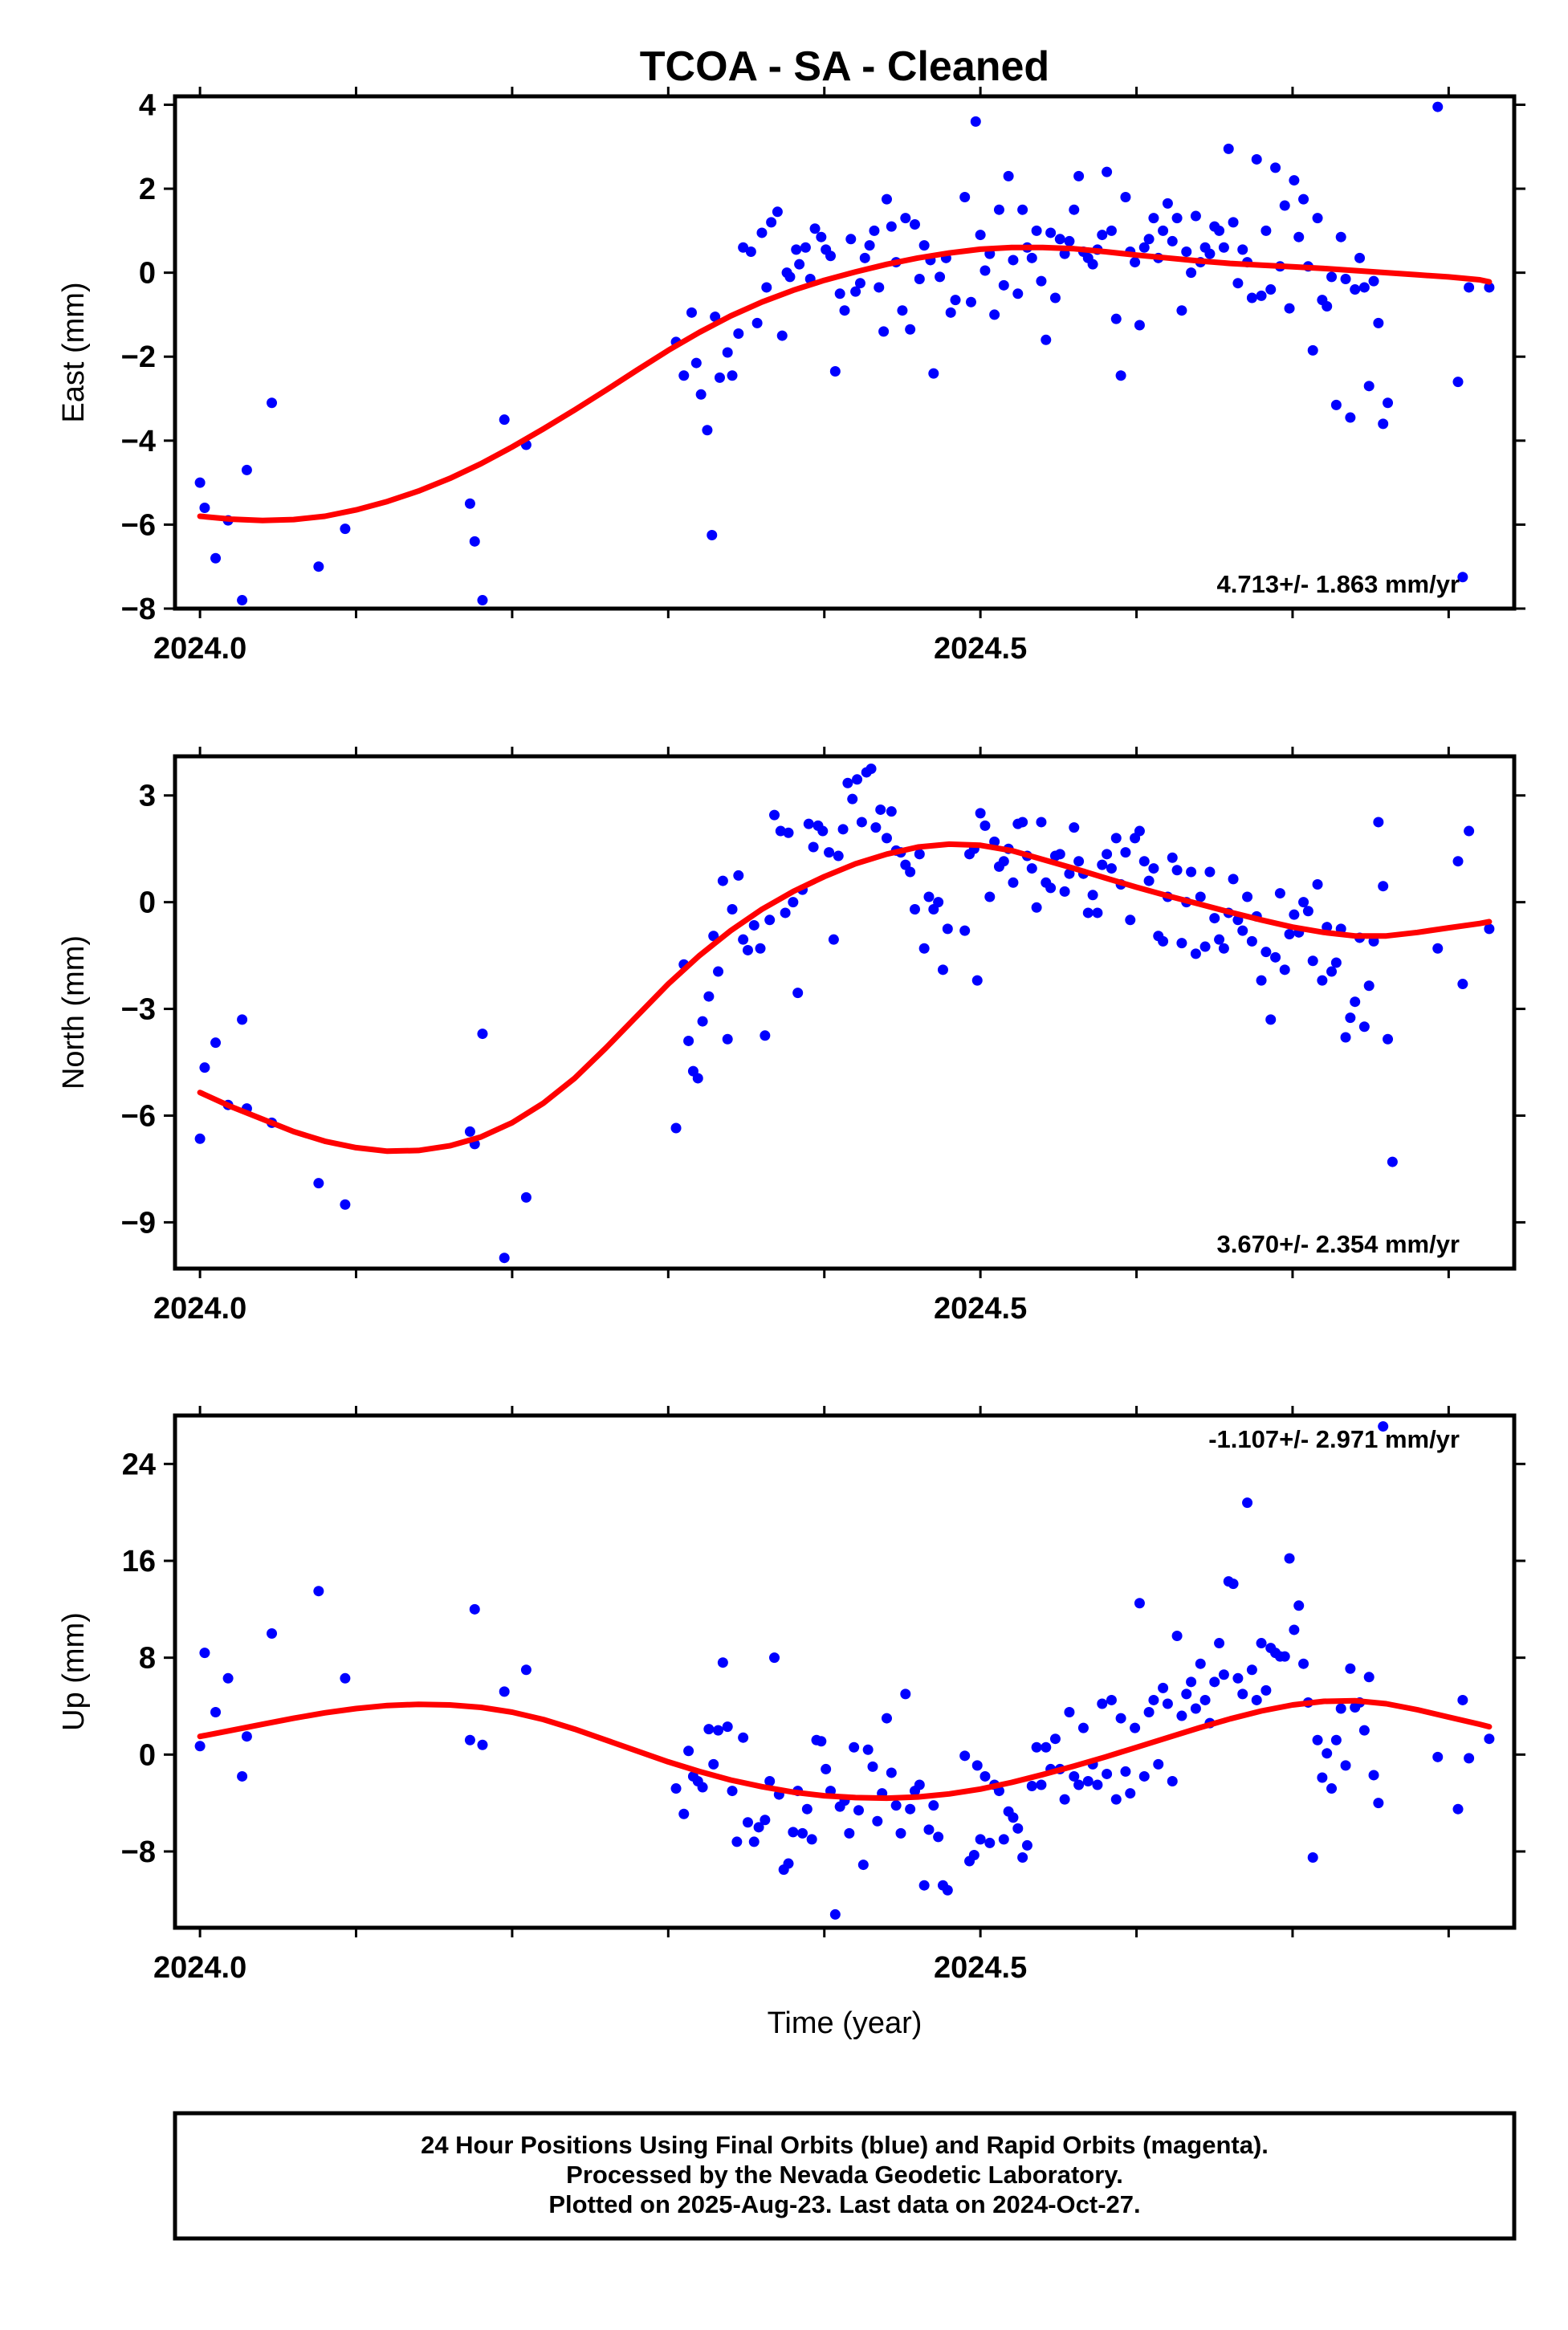  Describe the element at coordinates (147, 105) in the screenshot. I see `y-tick-label: 4` at that location.